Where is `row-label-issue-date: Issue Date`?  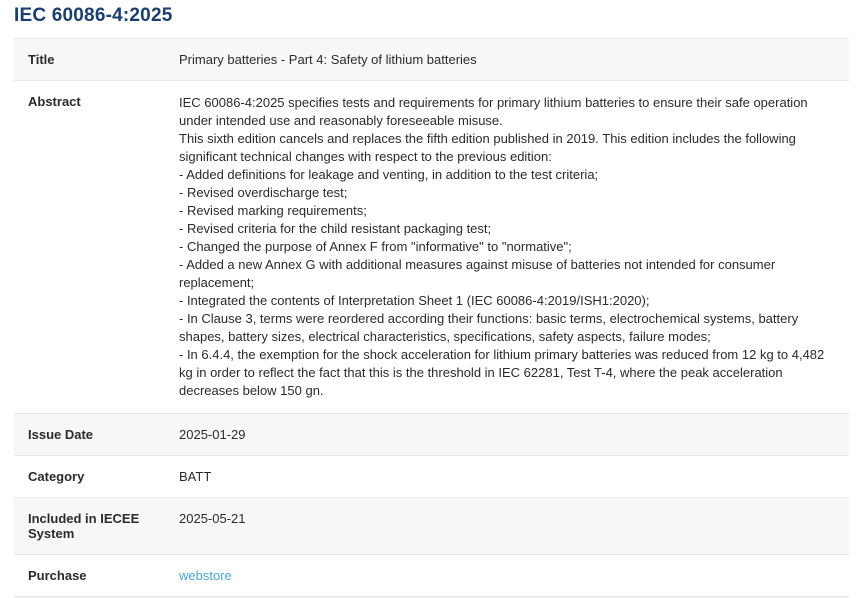
row-label-issue-date: Issue Date is located at coordinates (61, 434).